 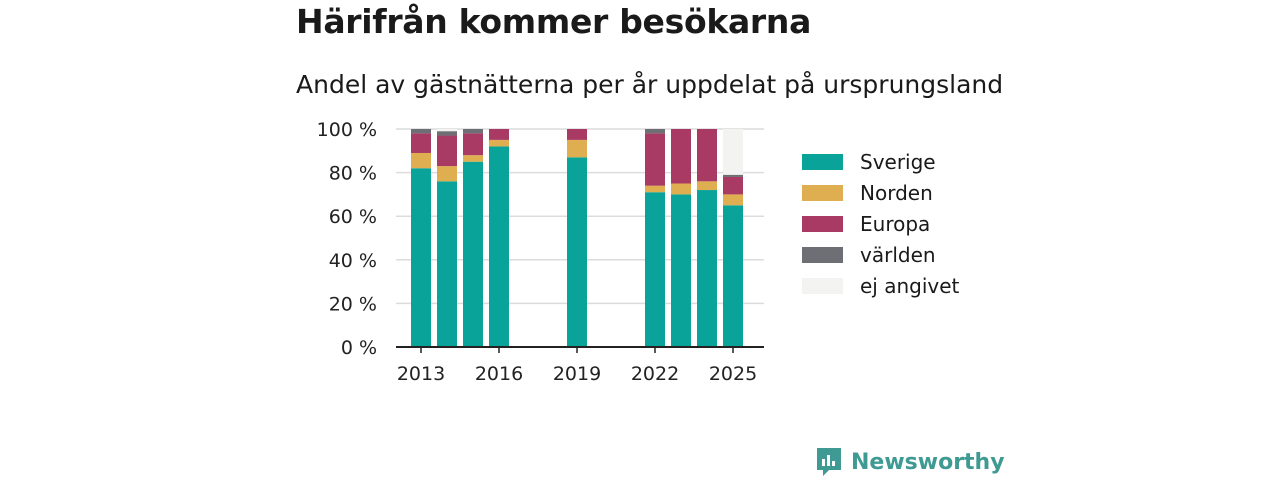 I want to click on brand-label: Newsworthy, so click(x=928, y=462).